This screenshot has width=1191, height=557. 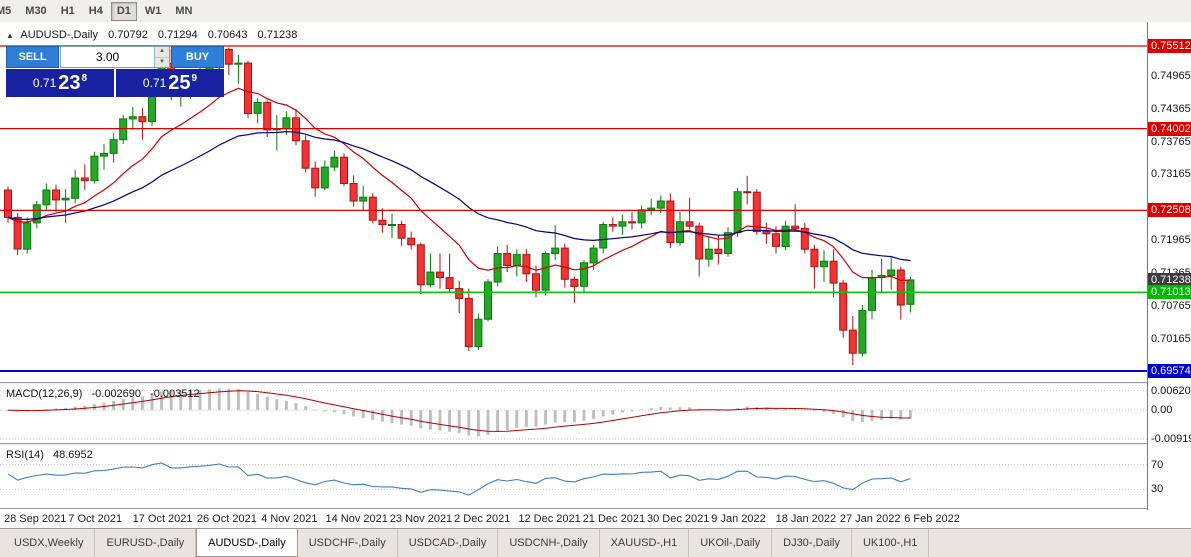 I want to click on rsi-axis-label: 30, so click(x=1157, y=489).